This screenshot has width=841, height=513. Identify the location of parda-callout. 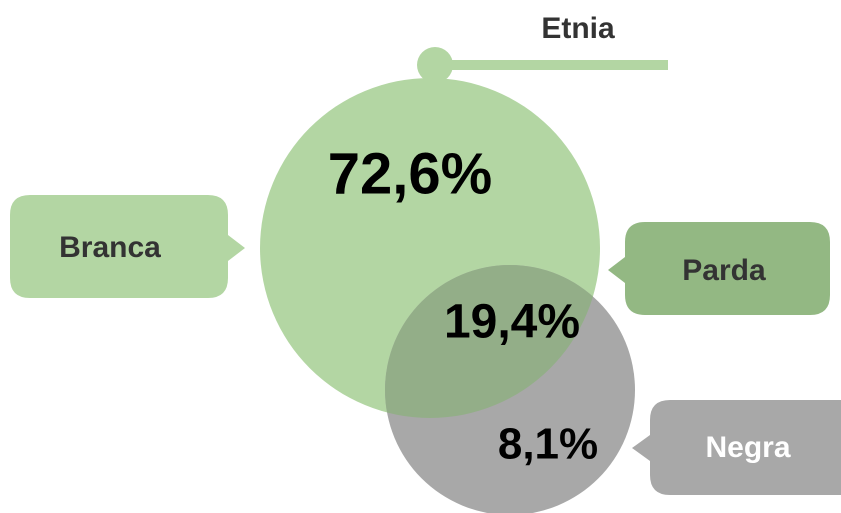
(719, 268).